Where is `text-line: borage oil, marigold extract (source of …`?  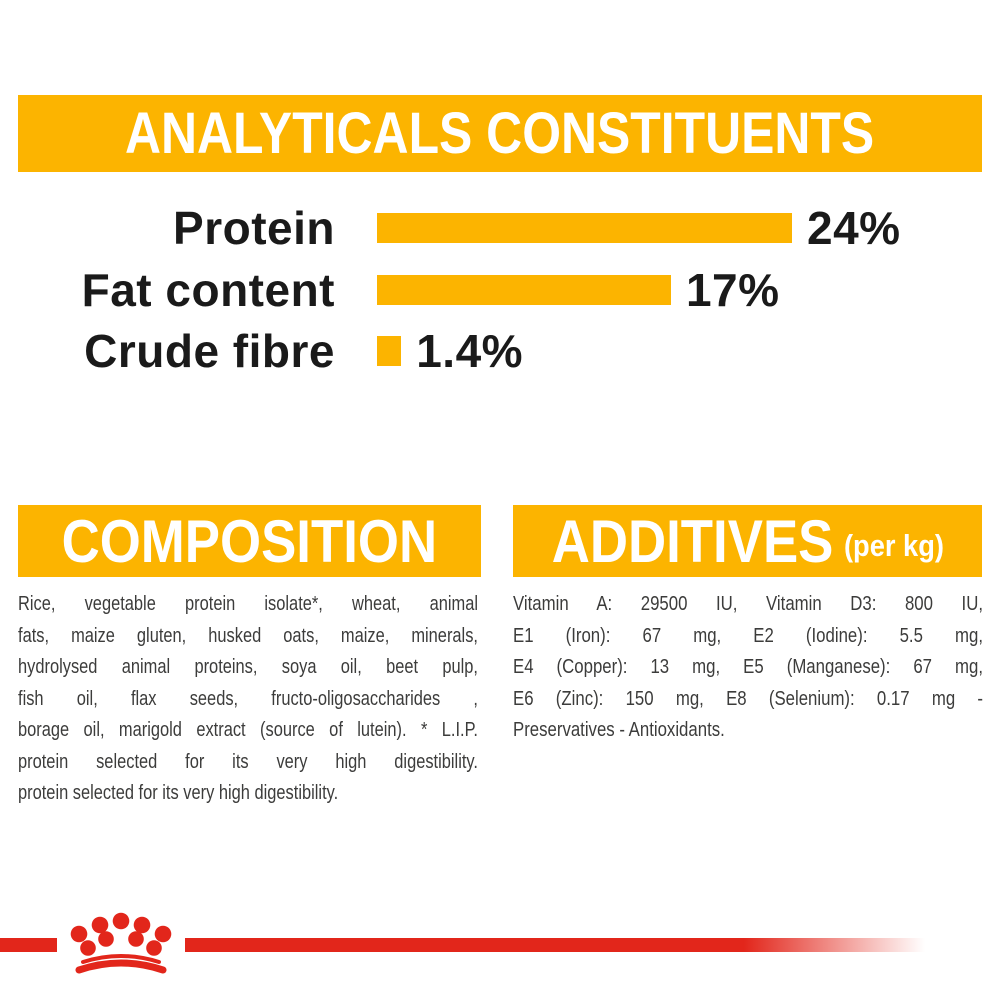
text-line: borage oil, marigold extract (source of … is located at coordinates (248, 730).